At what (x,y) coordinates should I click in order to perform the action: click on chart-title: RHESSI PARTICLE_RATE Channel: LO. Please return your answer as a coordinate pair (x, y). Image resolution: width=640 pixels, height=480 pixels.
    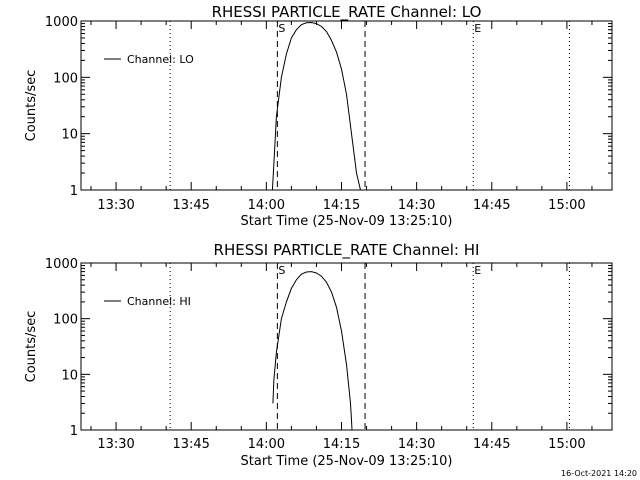
    Looking at the image, I should click on (347, 12).